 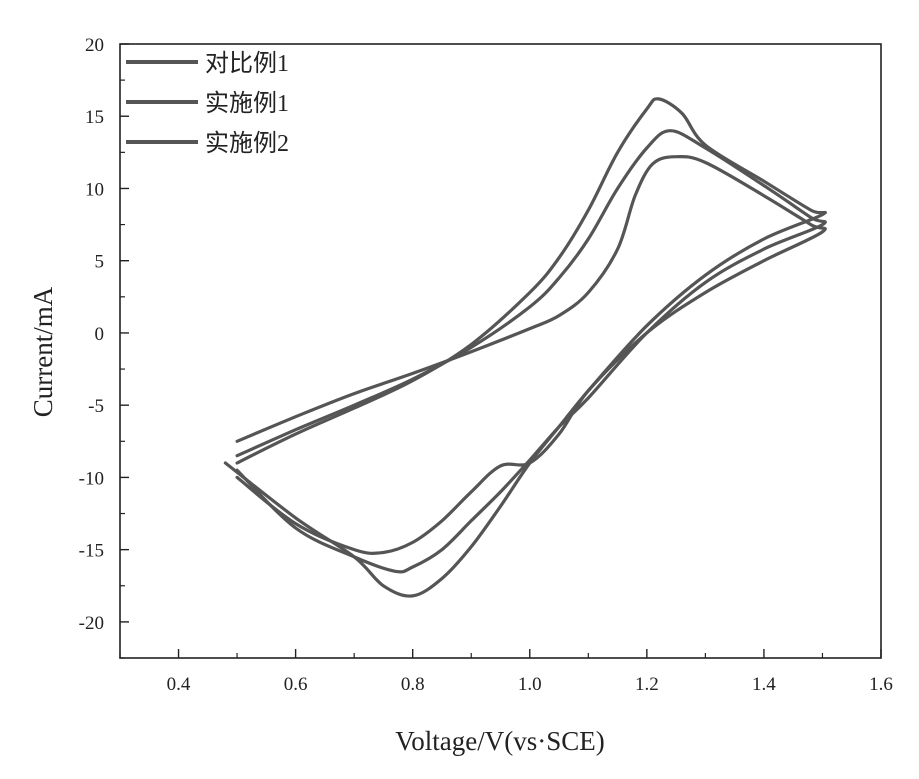 I want to click on y-tick-label: -10, so click(x=91, y=478).